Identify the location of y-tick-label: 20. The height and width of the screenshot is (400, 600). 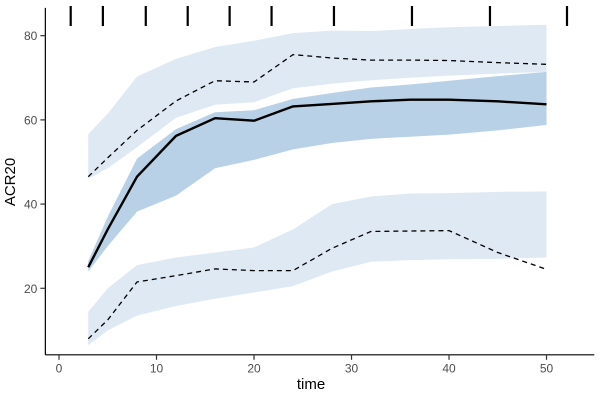
(31, 289).